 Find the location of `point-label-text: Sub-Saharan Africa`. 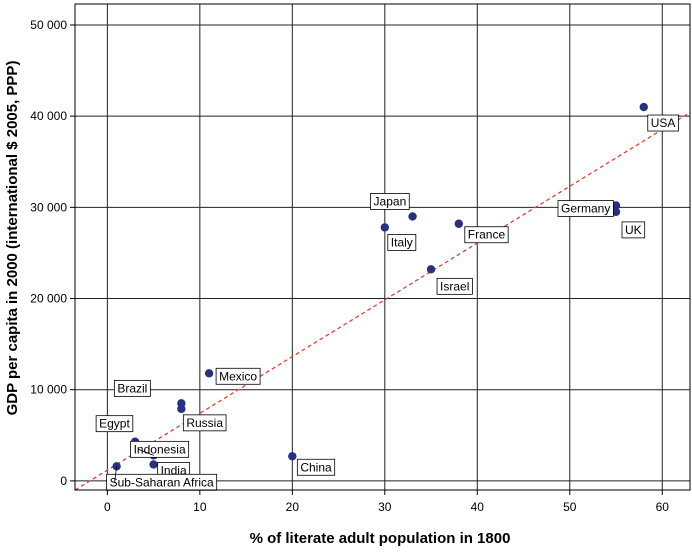

point-label-text: Sub-Saharan Africa is located at coordinates (162, 482).